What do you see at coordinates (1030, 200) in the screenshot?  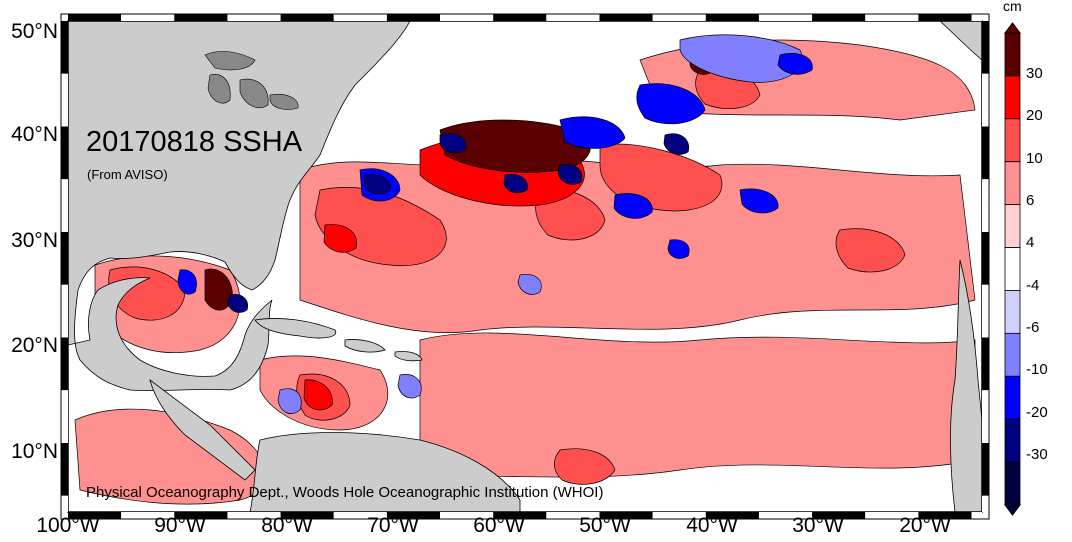 I see `colorbar-label: 6` at bounding box center [1030, 200].